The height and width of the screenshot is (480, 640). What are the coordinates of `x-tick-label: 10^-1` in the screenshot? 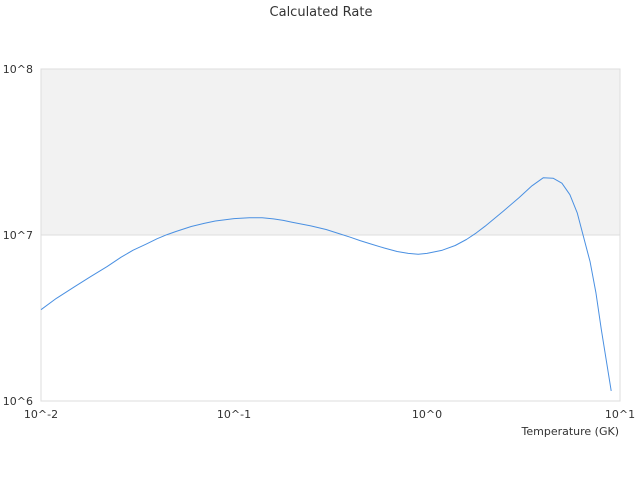 It's located at (234, 414).